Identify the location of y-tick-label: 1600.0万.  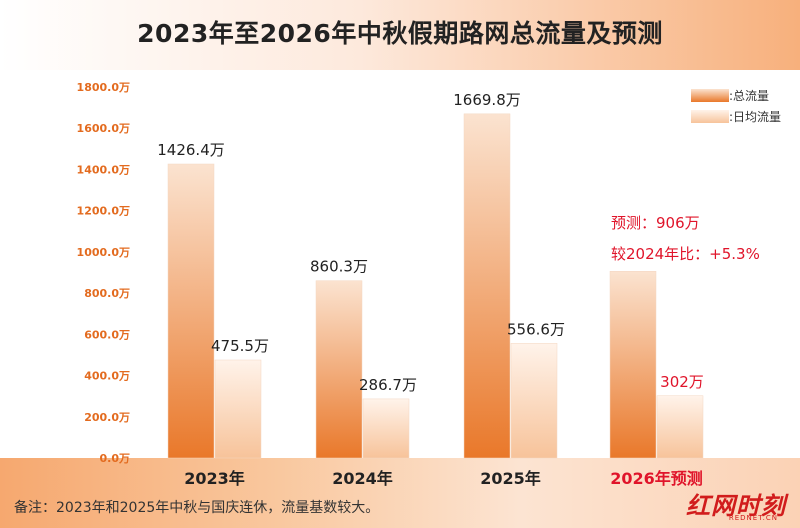
(103, 128).